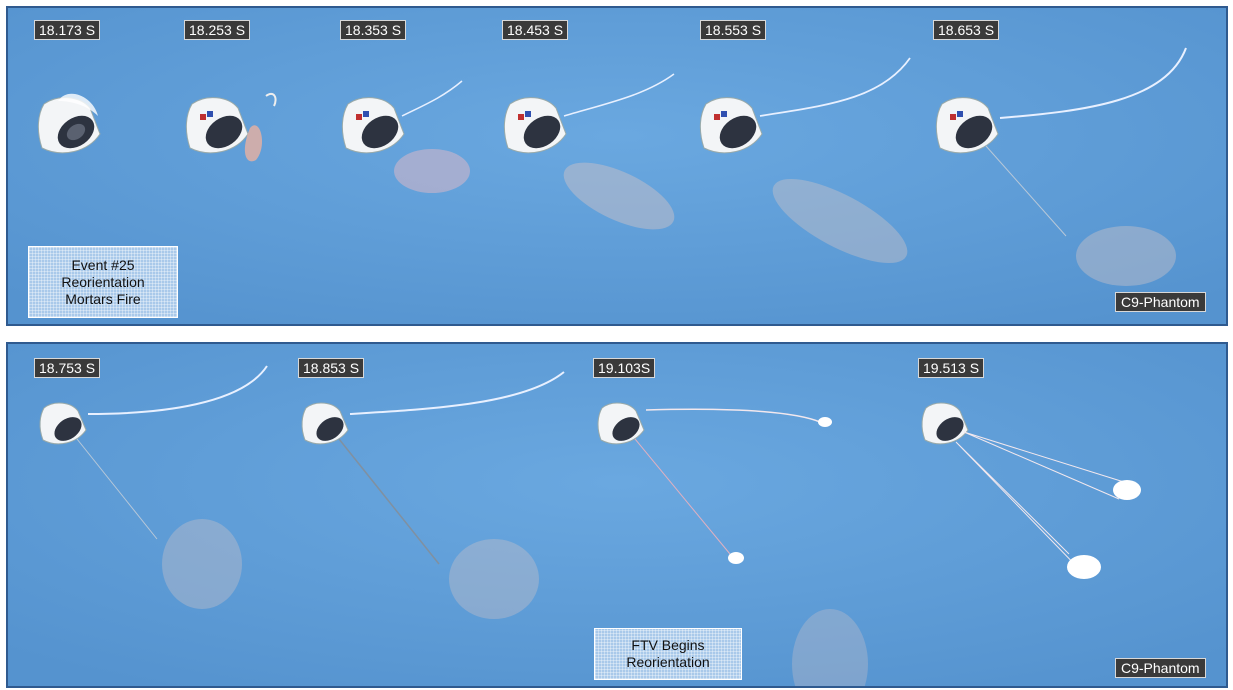 This screenshot has width=1233, height=690. What do you see at coordinates (67, 368) in the screenshot?
I see `timestamp-label: 18.753 S` at bounding box center [67, 368].